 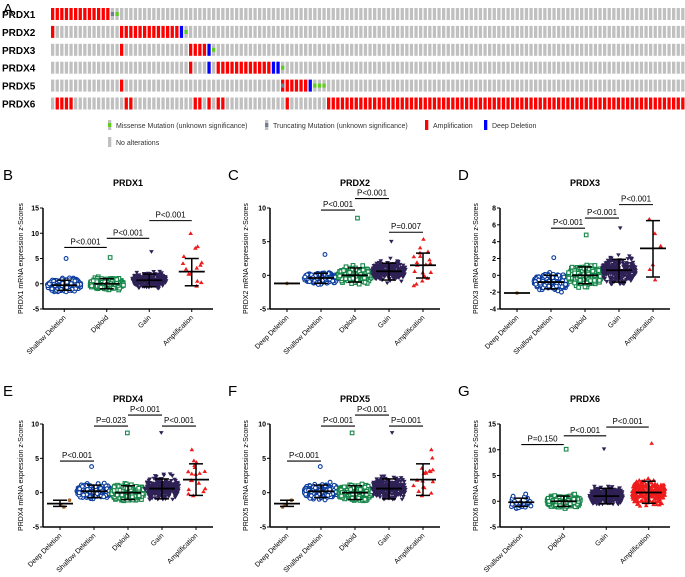 I want to click on oncoprint-row-prdx5: PRDX5, so click(x=343, y=86).